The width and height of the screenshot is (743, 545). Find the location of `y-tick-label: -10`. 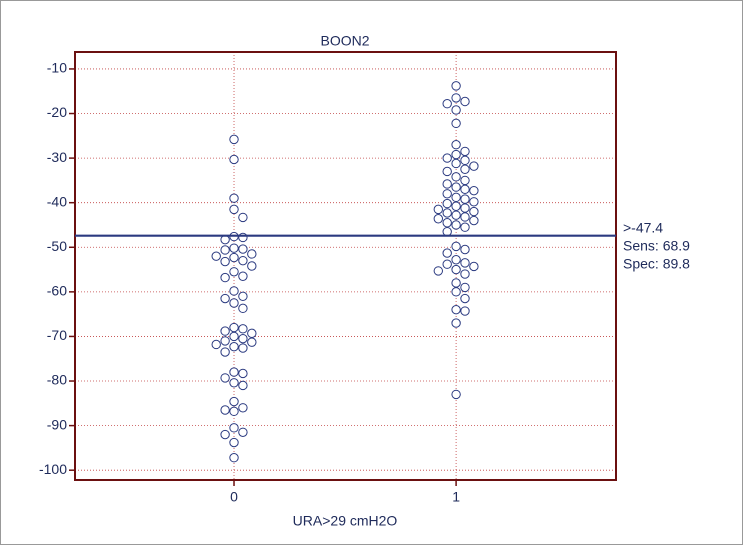

y-tick-label: -10 is located at coordinates (57, 68).